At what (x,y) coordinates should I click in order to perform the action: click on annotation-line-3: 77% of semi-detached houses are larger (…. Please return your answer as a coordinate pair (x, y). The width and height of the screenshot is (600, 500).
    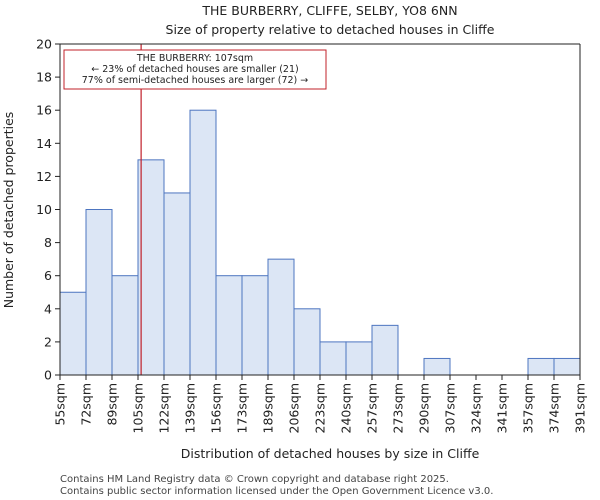
    Looking at the image, I should click on (195, 80).